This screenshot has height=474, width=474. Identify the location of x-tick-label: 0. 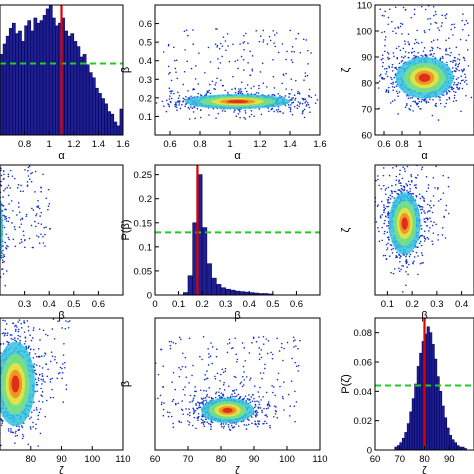
(154, 304).